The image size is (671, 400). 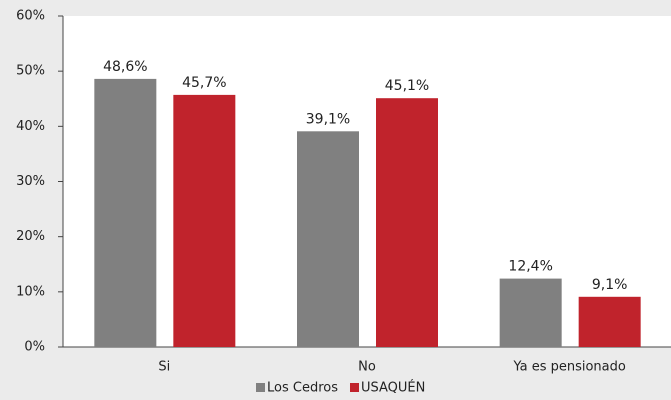 I want to click on value-label: 45,1%, so click(x=407, y=86).